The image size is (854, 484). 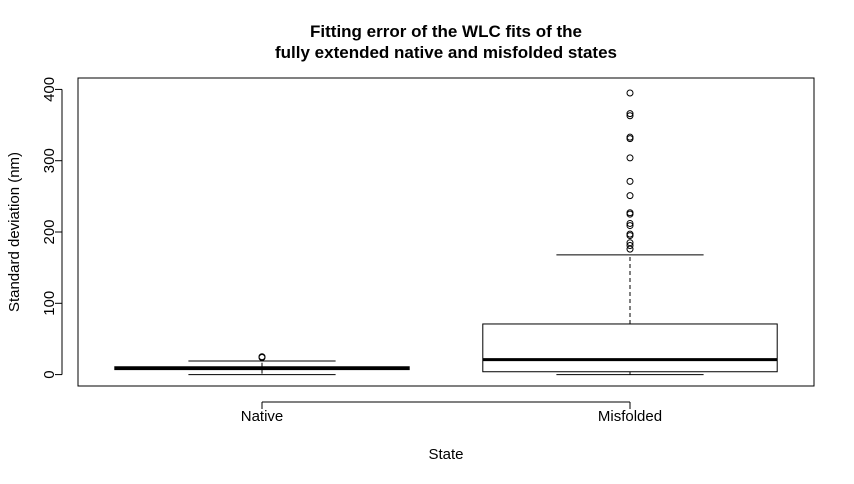 I want to click on y-tick-label: 400, so click(x=49, y=89).